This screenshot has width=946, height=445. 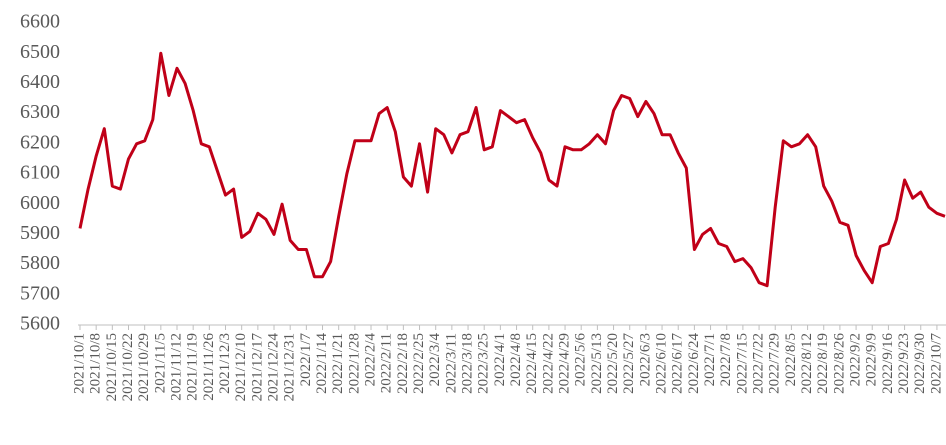 What do you see at coordinates (338, 363) in the screenshot?
I see `x-tick-label: 2022/1/21` at bounding box center [338, 363].